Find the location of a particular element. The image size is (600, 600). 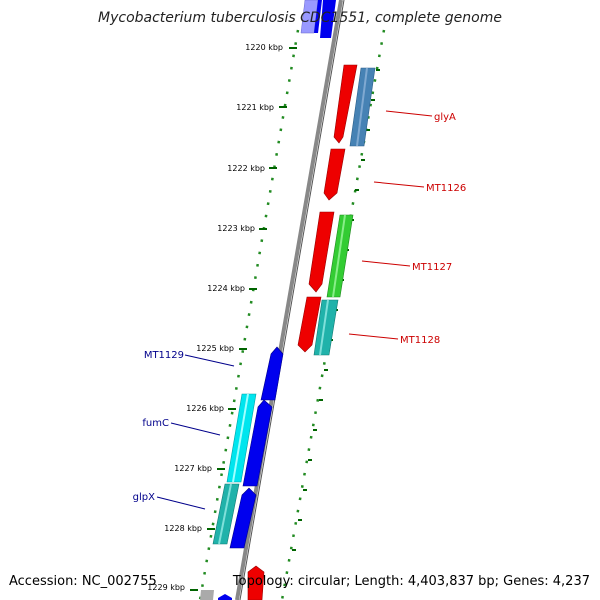

svg-text: 1223 kbp is located at coordinates (236, 228).